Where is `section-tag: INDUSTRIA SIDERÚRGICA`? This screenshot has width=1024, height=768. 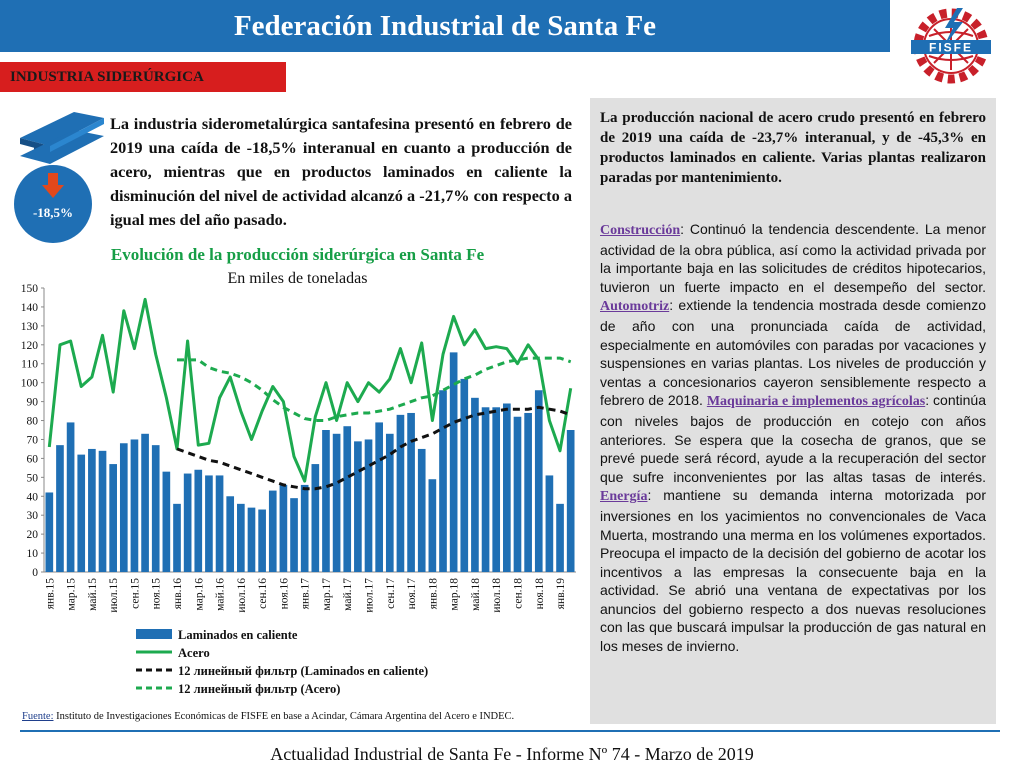
section-tag: INDUSTRIA SIDERÚRGICA is located at coordinates (143, 77).